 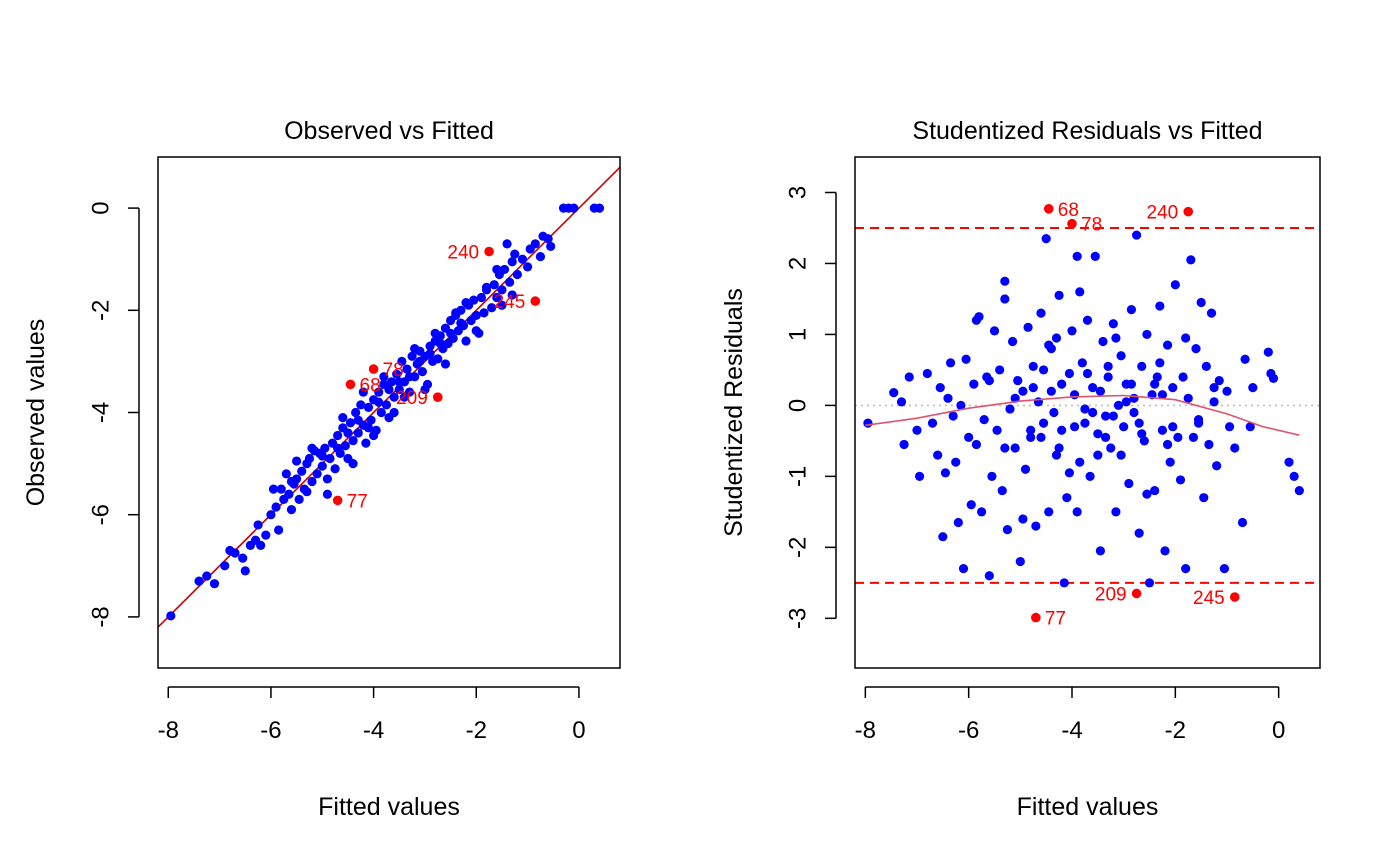 I want to click on y-tick-label: 0, so click(x=101, y=207).